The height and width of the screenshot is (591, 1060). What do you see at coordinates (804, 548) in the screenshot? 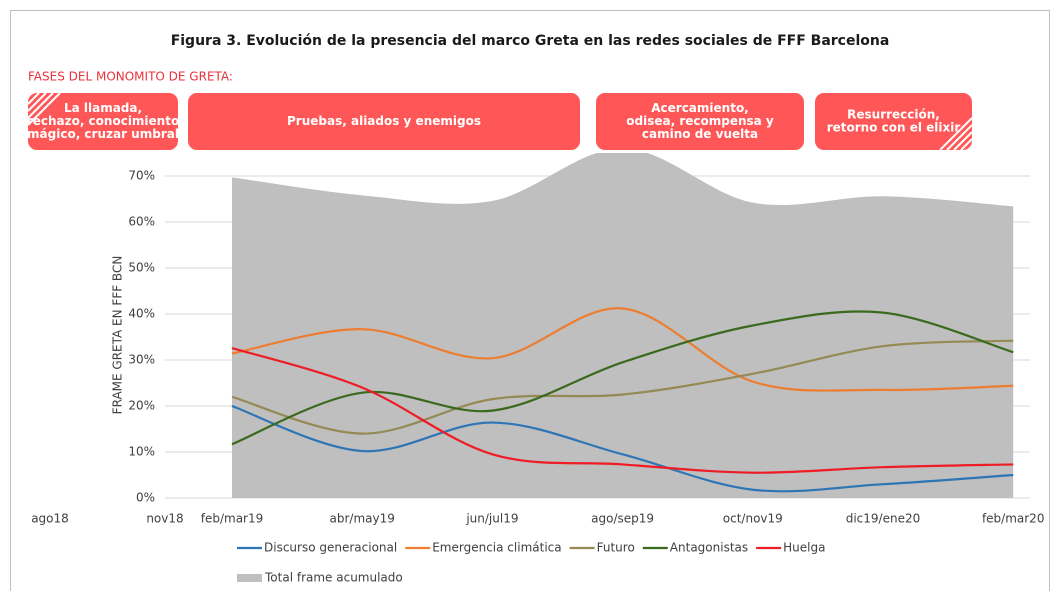
I see `legend-label: Huelga` at bounding box center [804, 548].